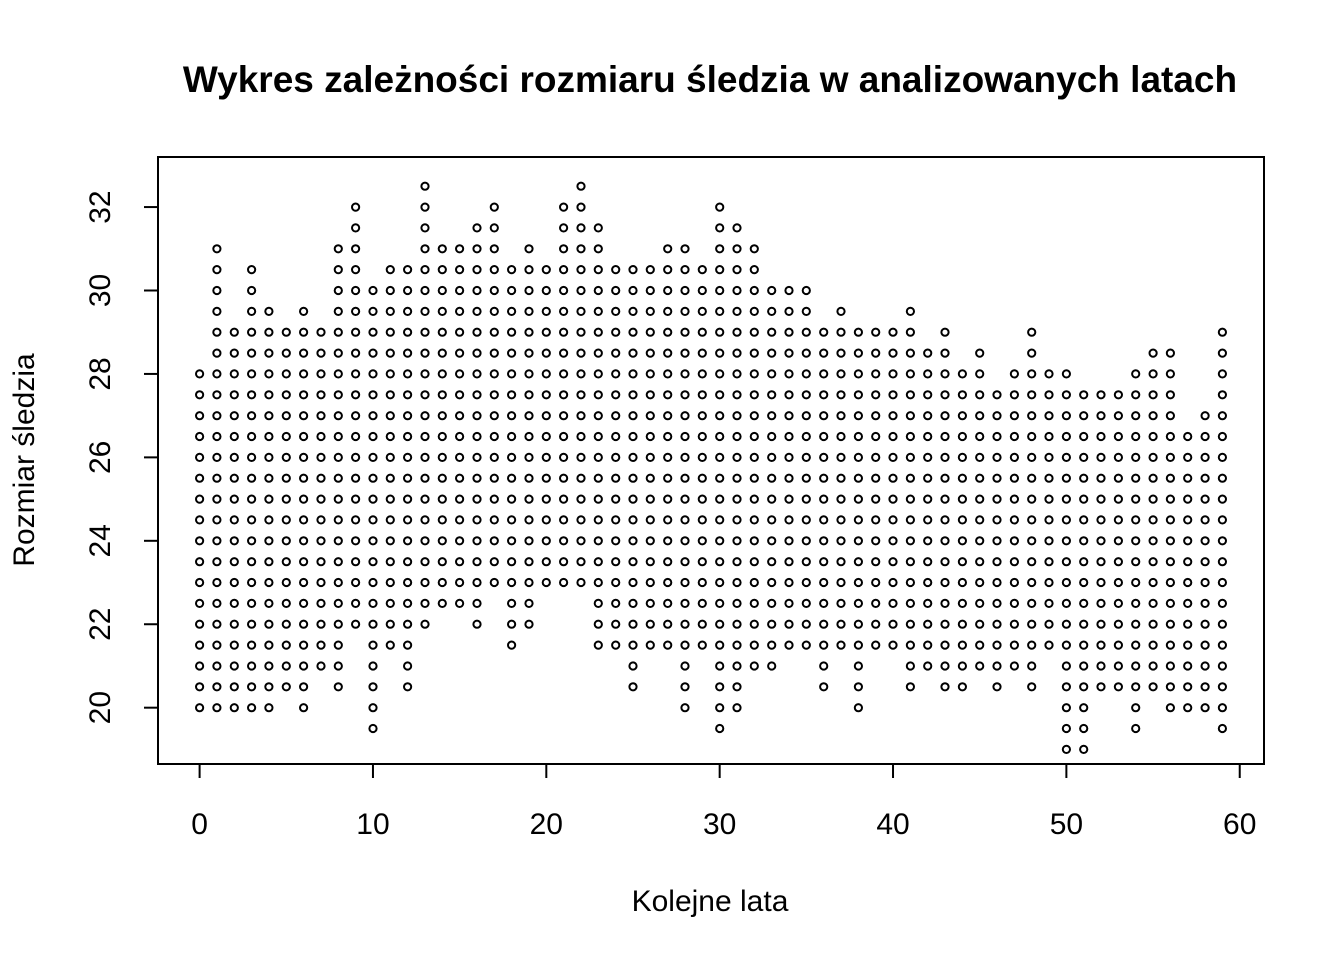 This screenshot has width=1344, height=960. Describe the element at coordinates (710, 901) in the screenshot. I see `x-axis-label: Kolejne lata` at that location.